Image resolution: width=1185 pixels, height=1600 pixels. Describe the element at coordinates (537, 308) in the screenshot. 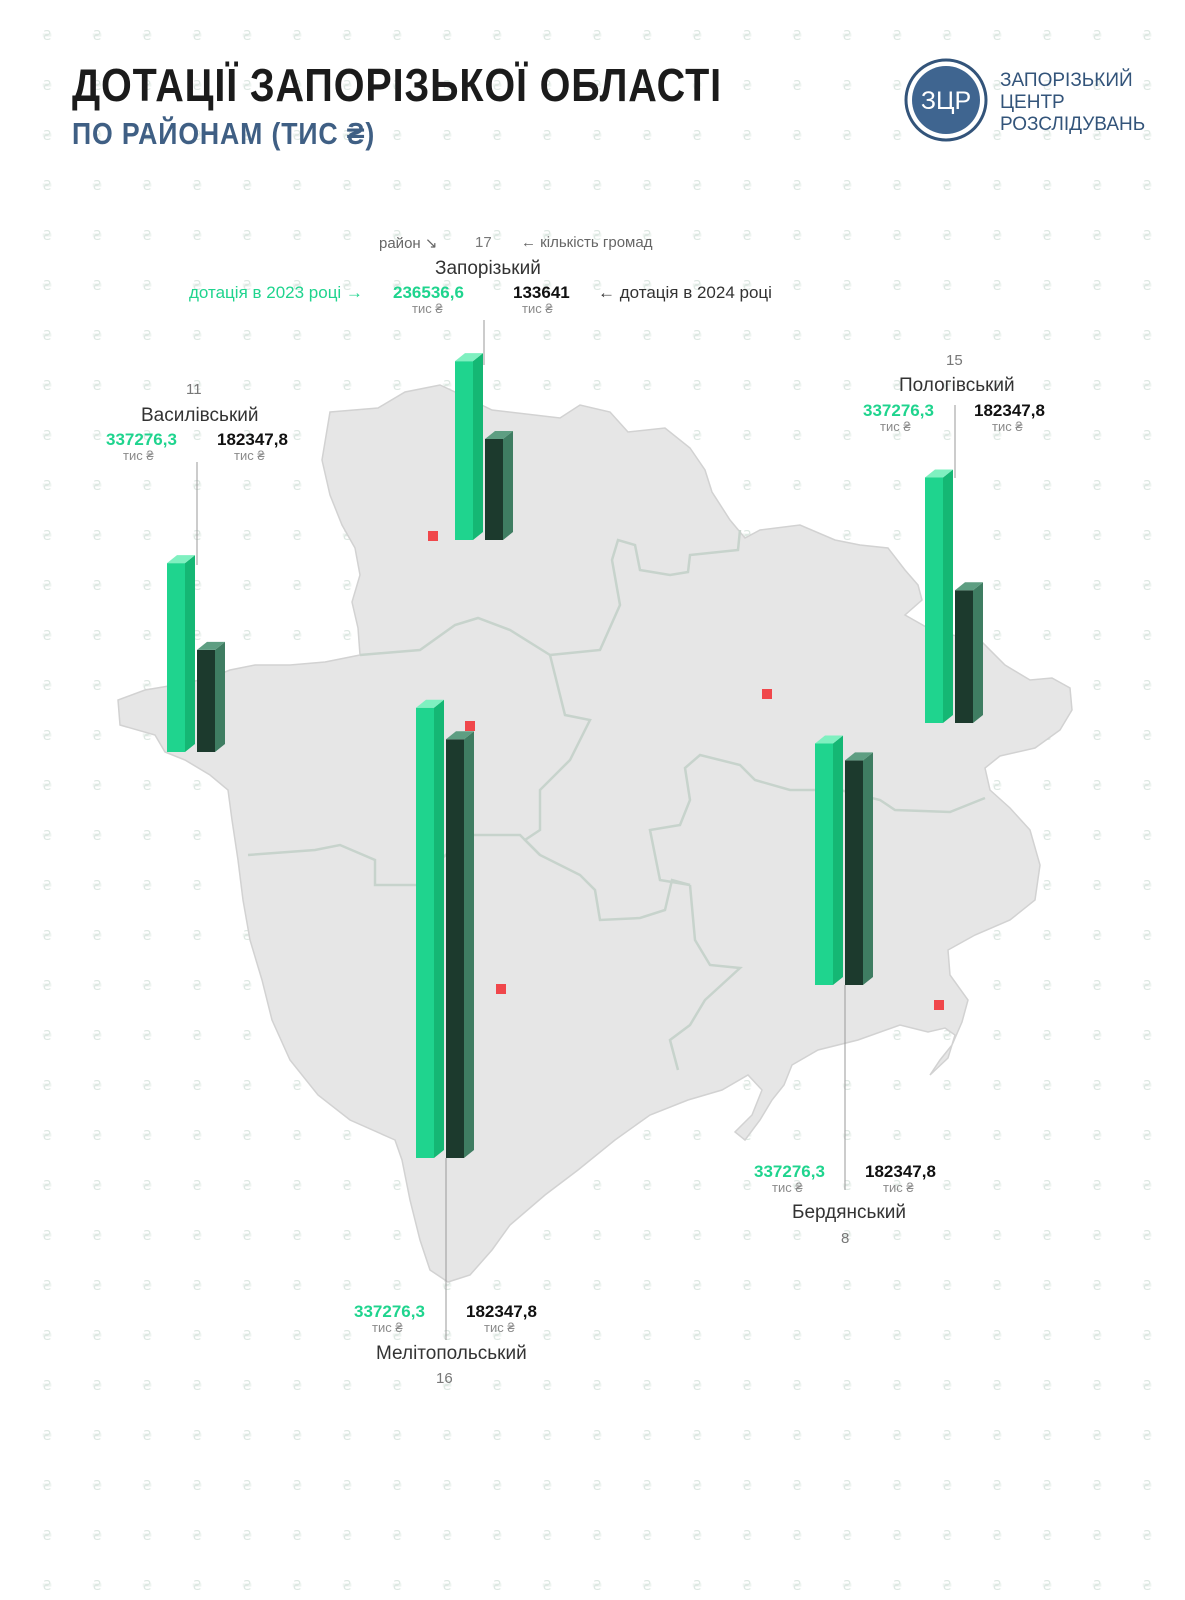

I see `unit-label: тис ₴` at that location.